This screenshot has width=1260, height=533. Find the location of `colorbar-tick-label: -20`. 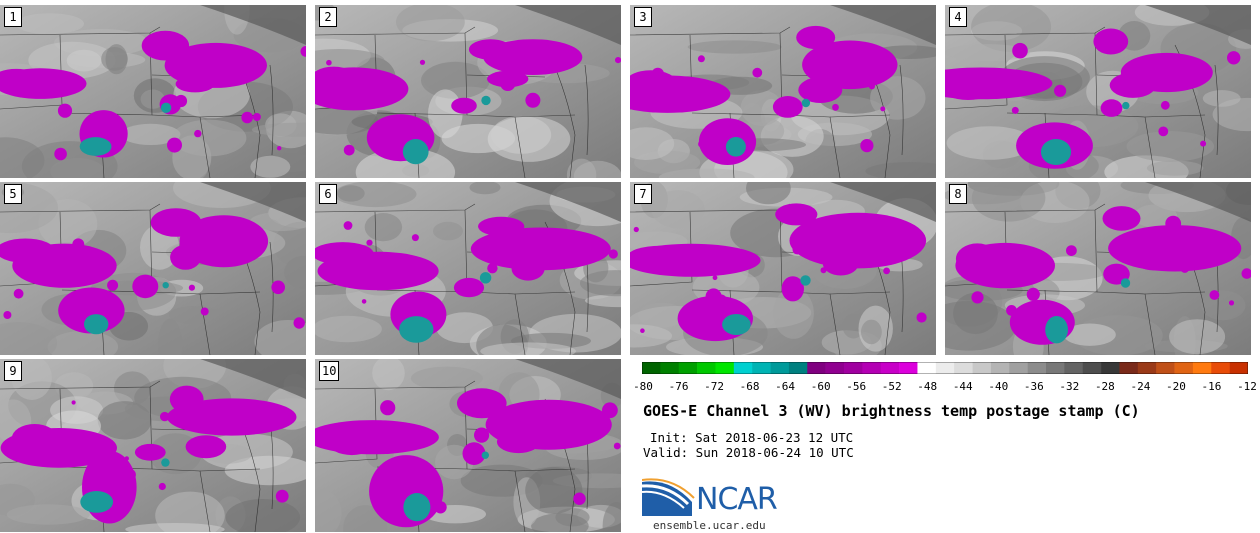

colorbar-tick-label: -20 is located at coordinates (1176, 386).